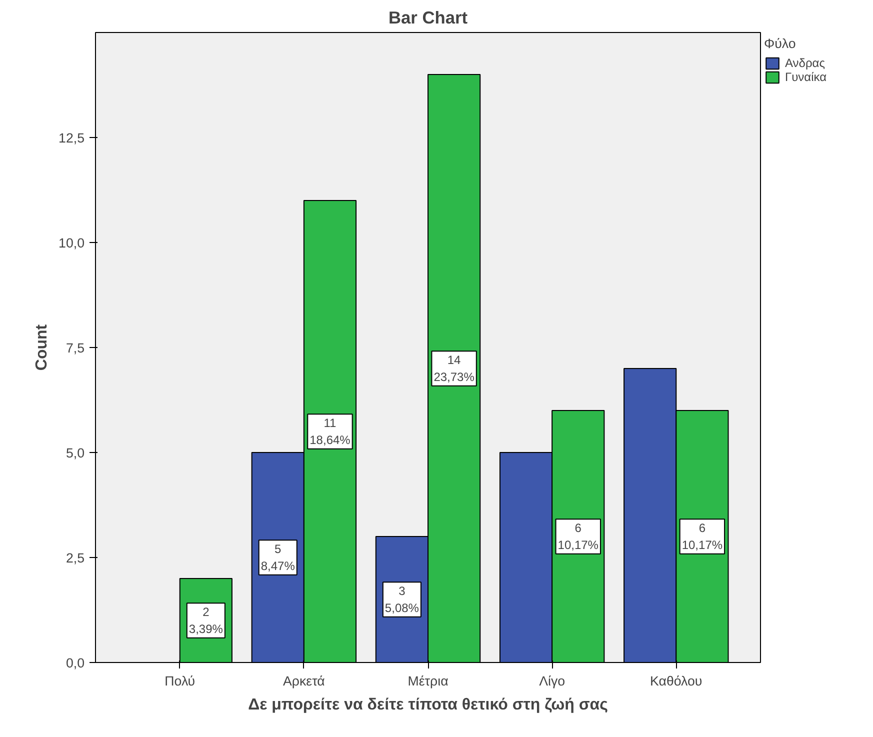 The width and height of the screenshot is (873, 737). Describe the element at coordinates (428, 18) in the screenshot. I see `chart-title: Bar Chart` at that location.